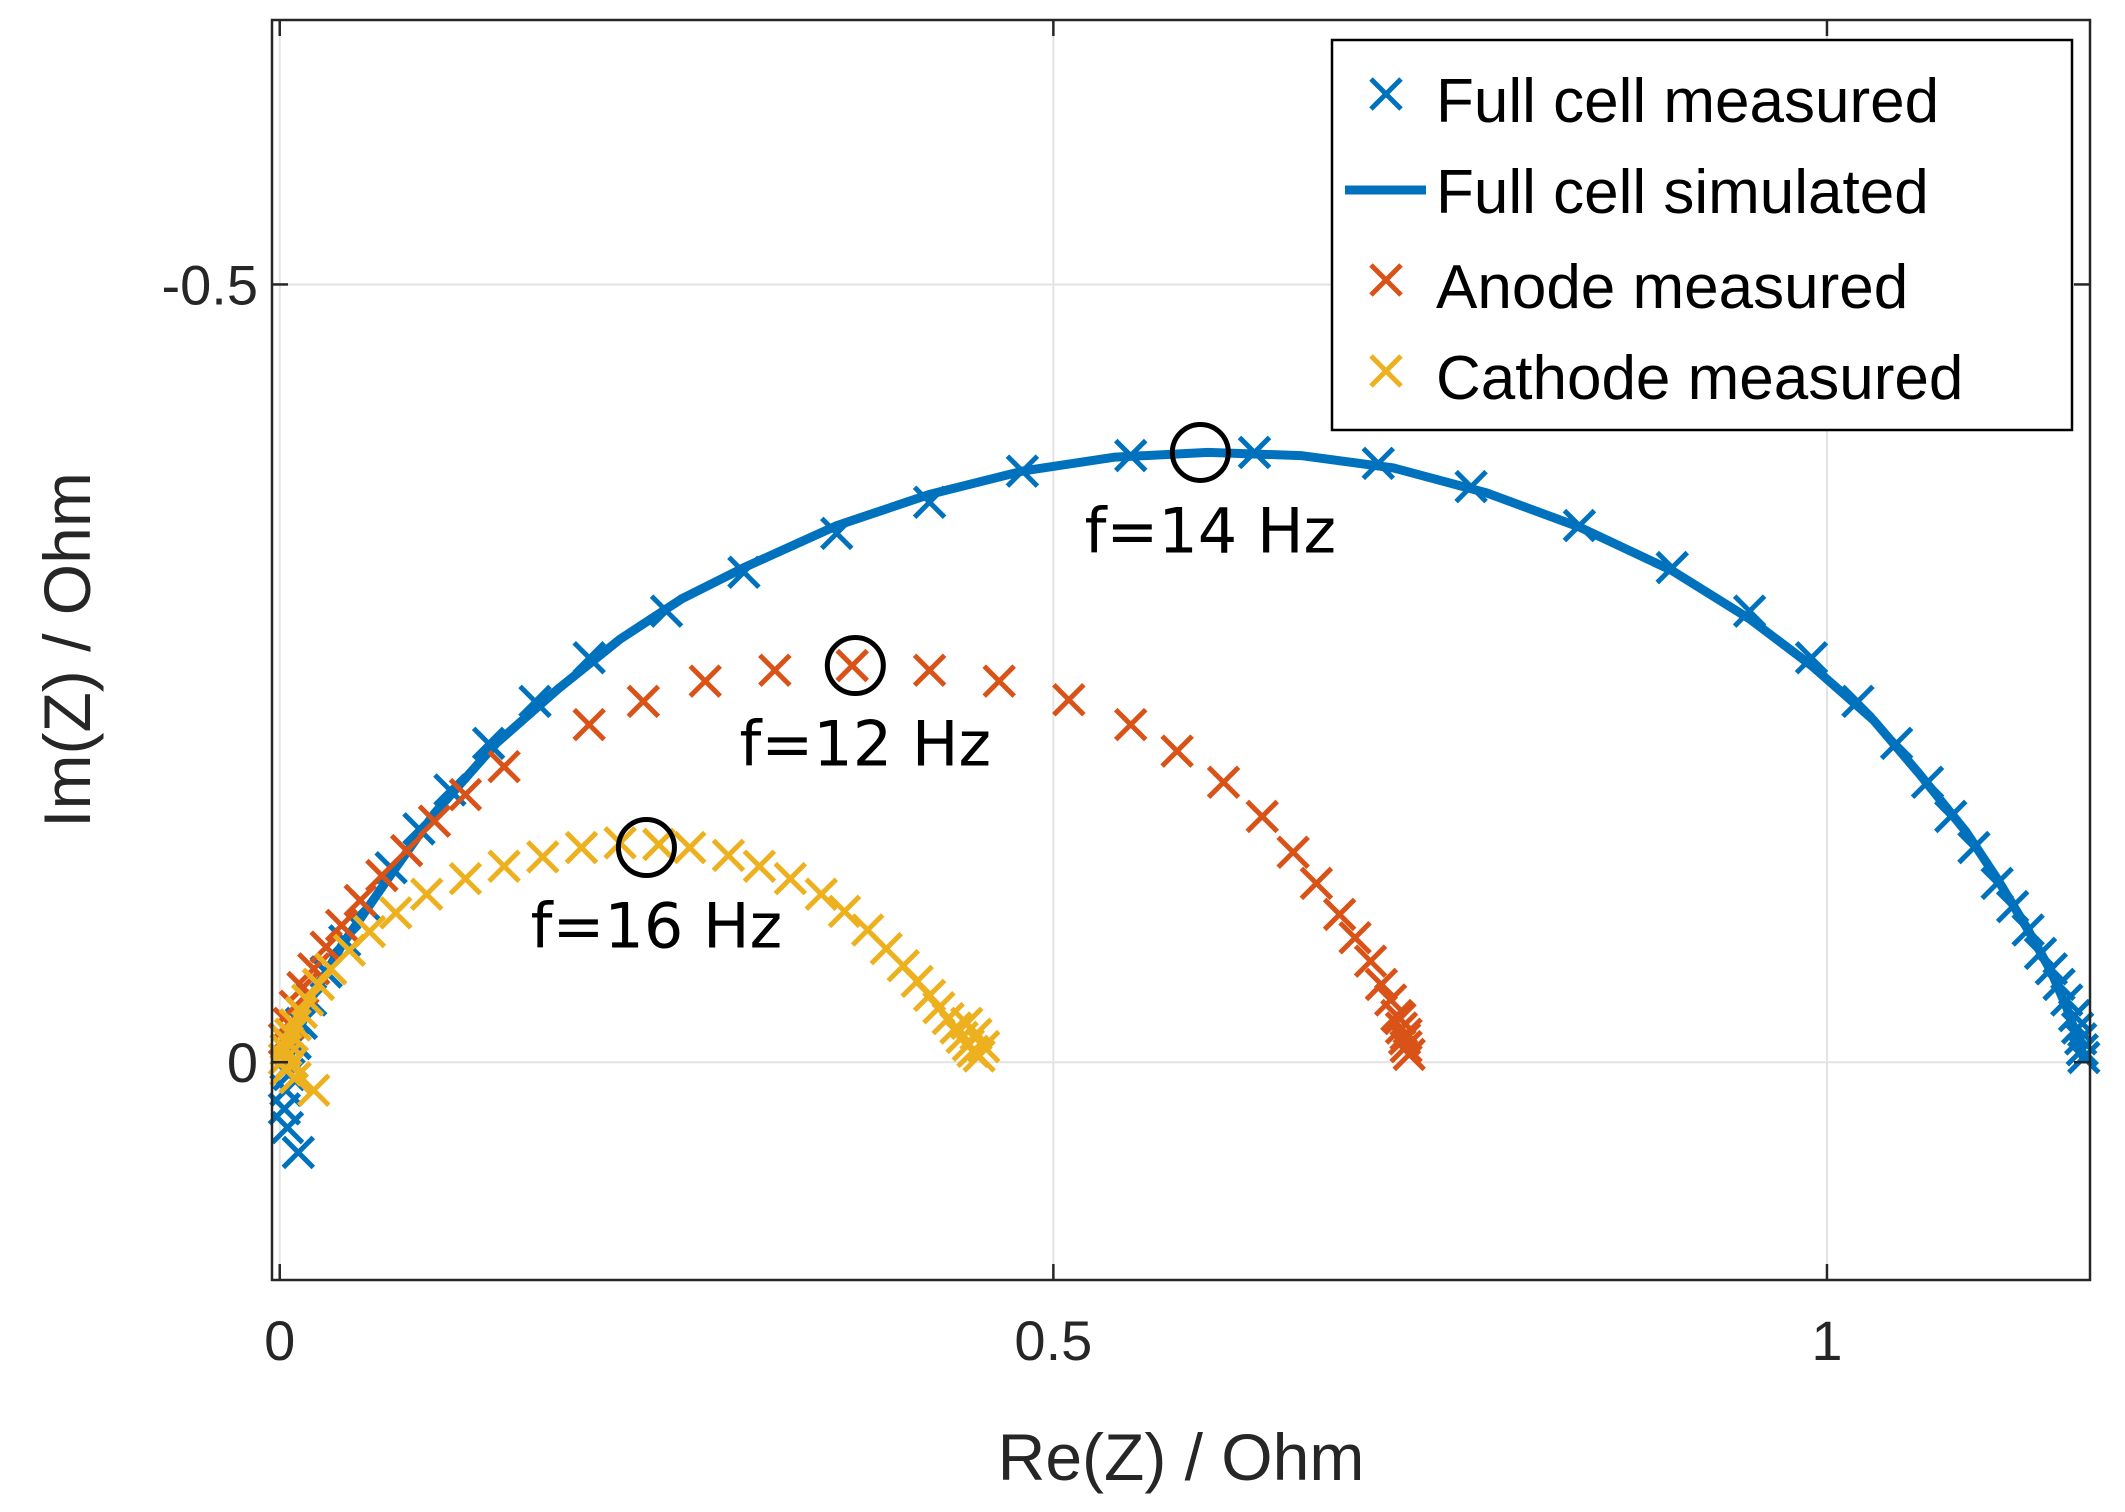 This screenshot has width=2125, height=1512. I want to click on legend-entry-full-cell-measured: Full cell measured, so click(1654, 101).